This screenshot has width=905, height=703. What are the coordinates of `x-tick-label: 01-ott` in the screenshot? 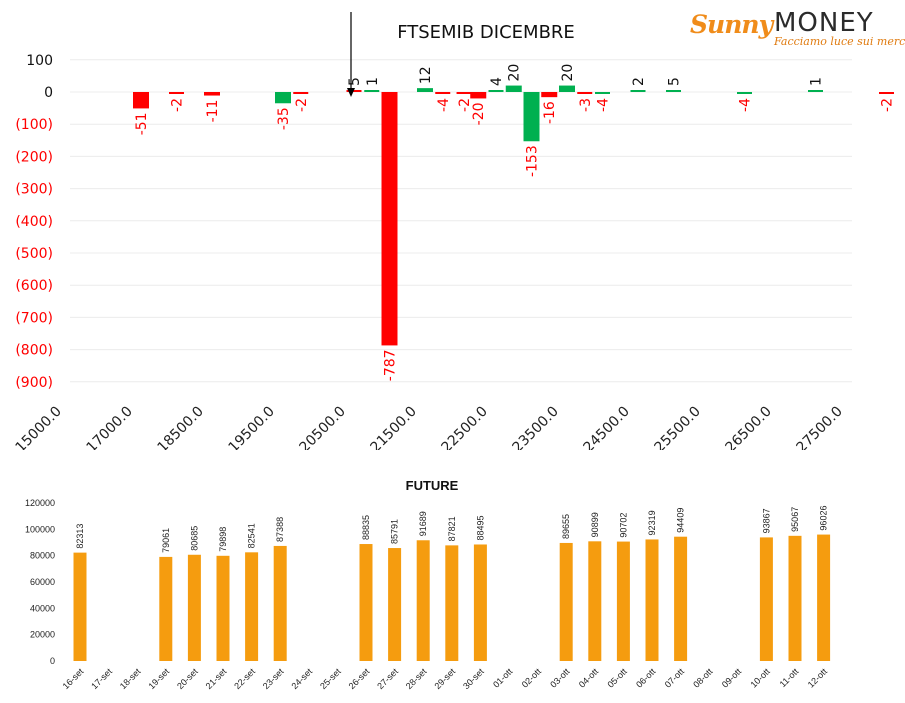 It's located at (503, 678).